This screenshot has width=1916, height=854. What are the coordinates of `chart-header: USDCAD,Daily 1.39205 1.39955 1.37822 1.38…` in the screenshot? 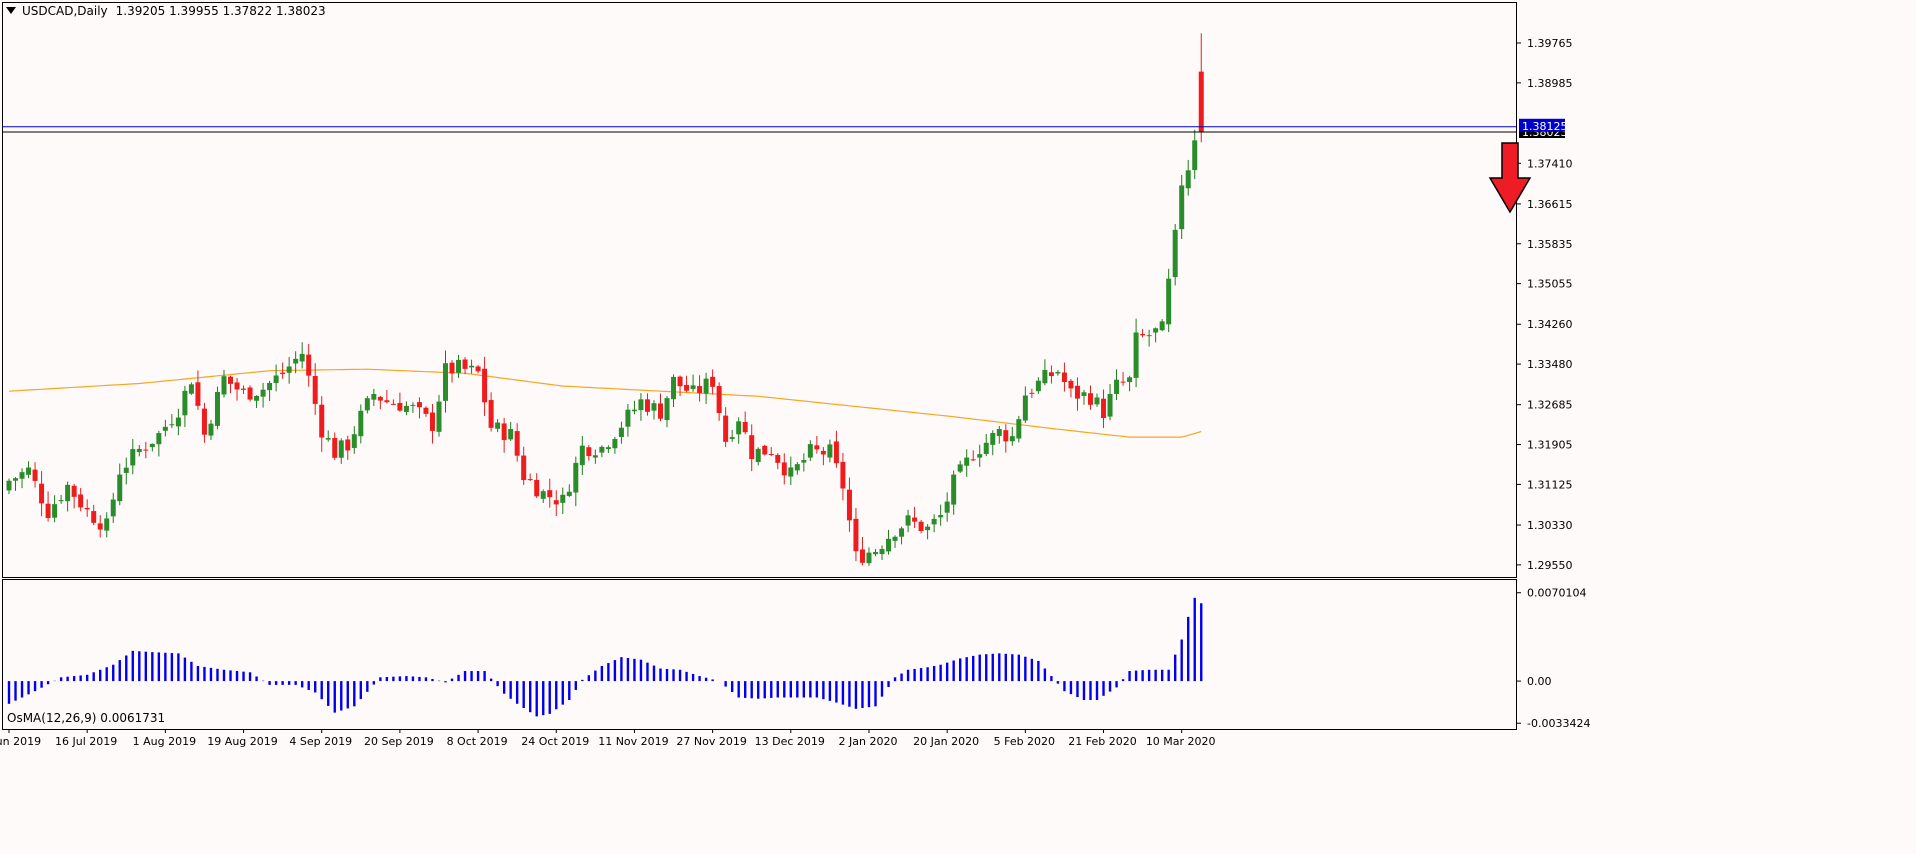 It's located at (166, 11).